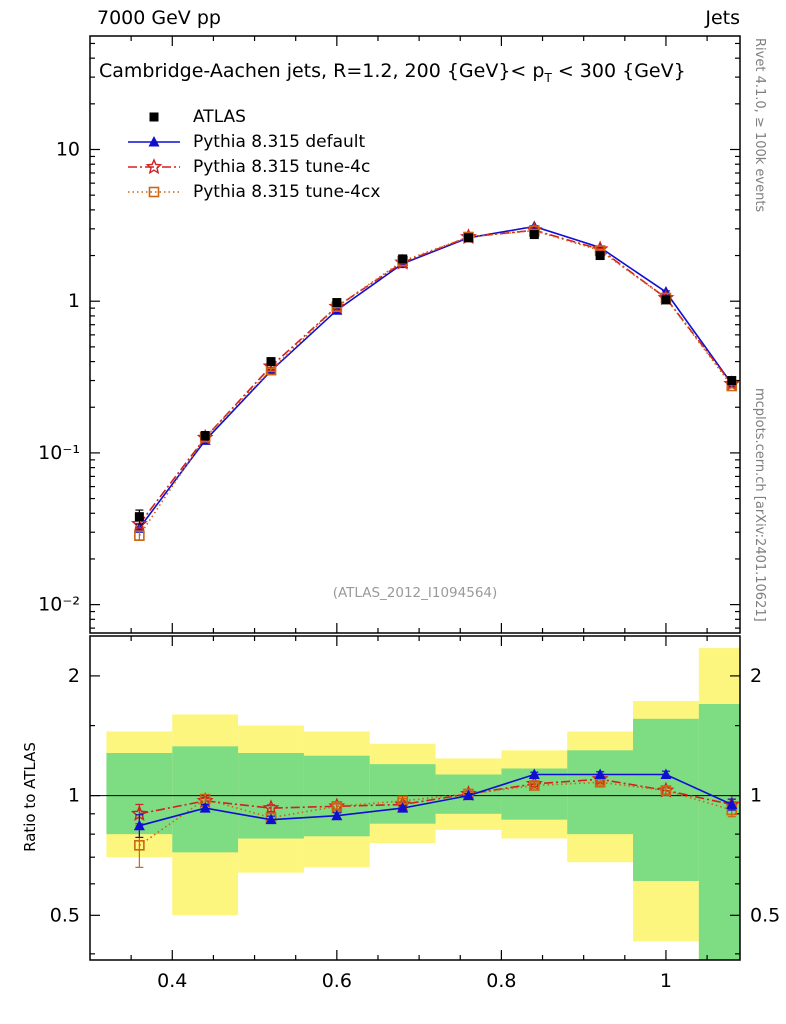 The height and width of the screenshot is (1024, 786). What do you see at coordinates (154, 140) in the screenshot?
I see `triangle-filled-legend-icon` at bounding box center [154, 140].